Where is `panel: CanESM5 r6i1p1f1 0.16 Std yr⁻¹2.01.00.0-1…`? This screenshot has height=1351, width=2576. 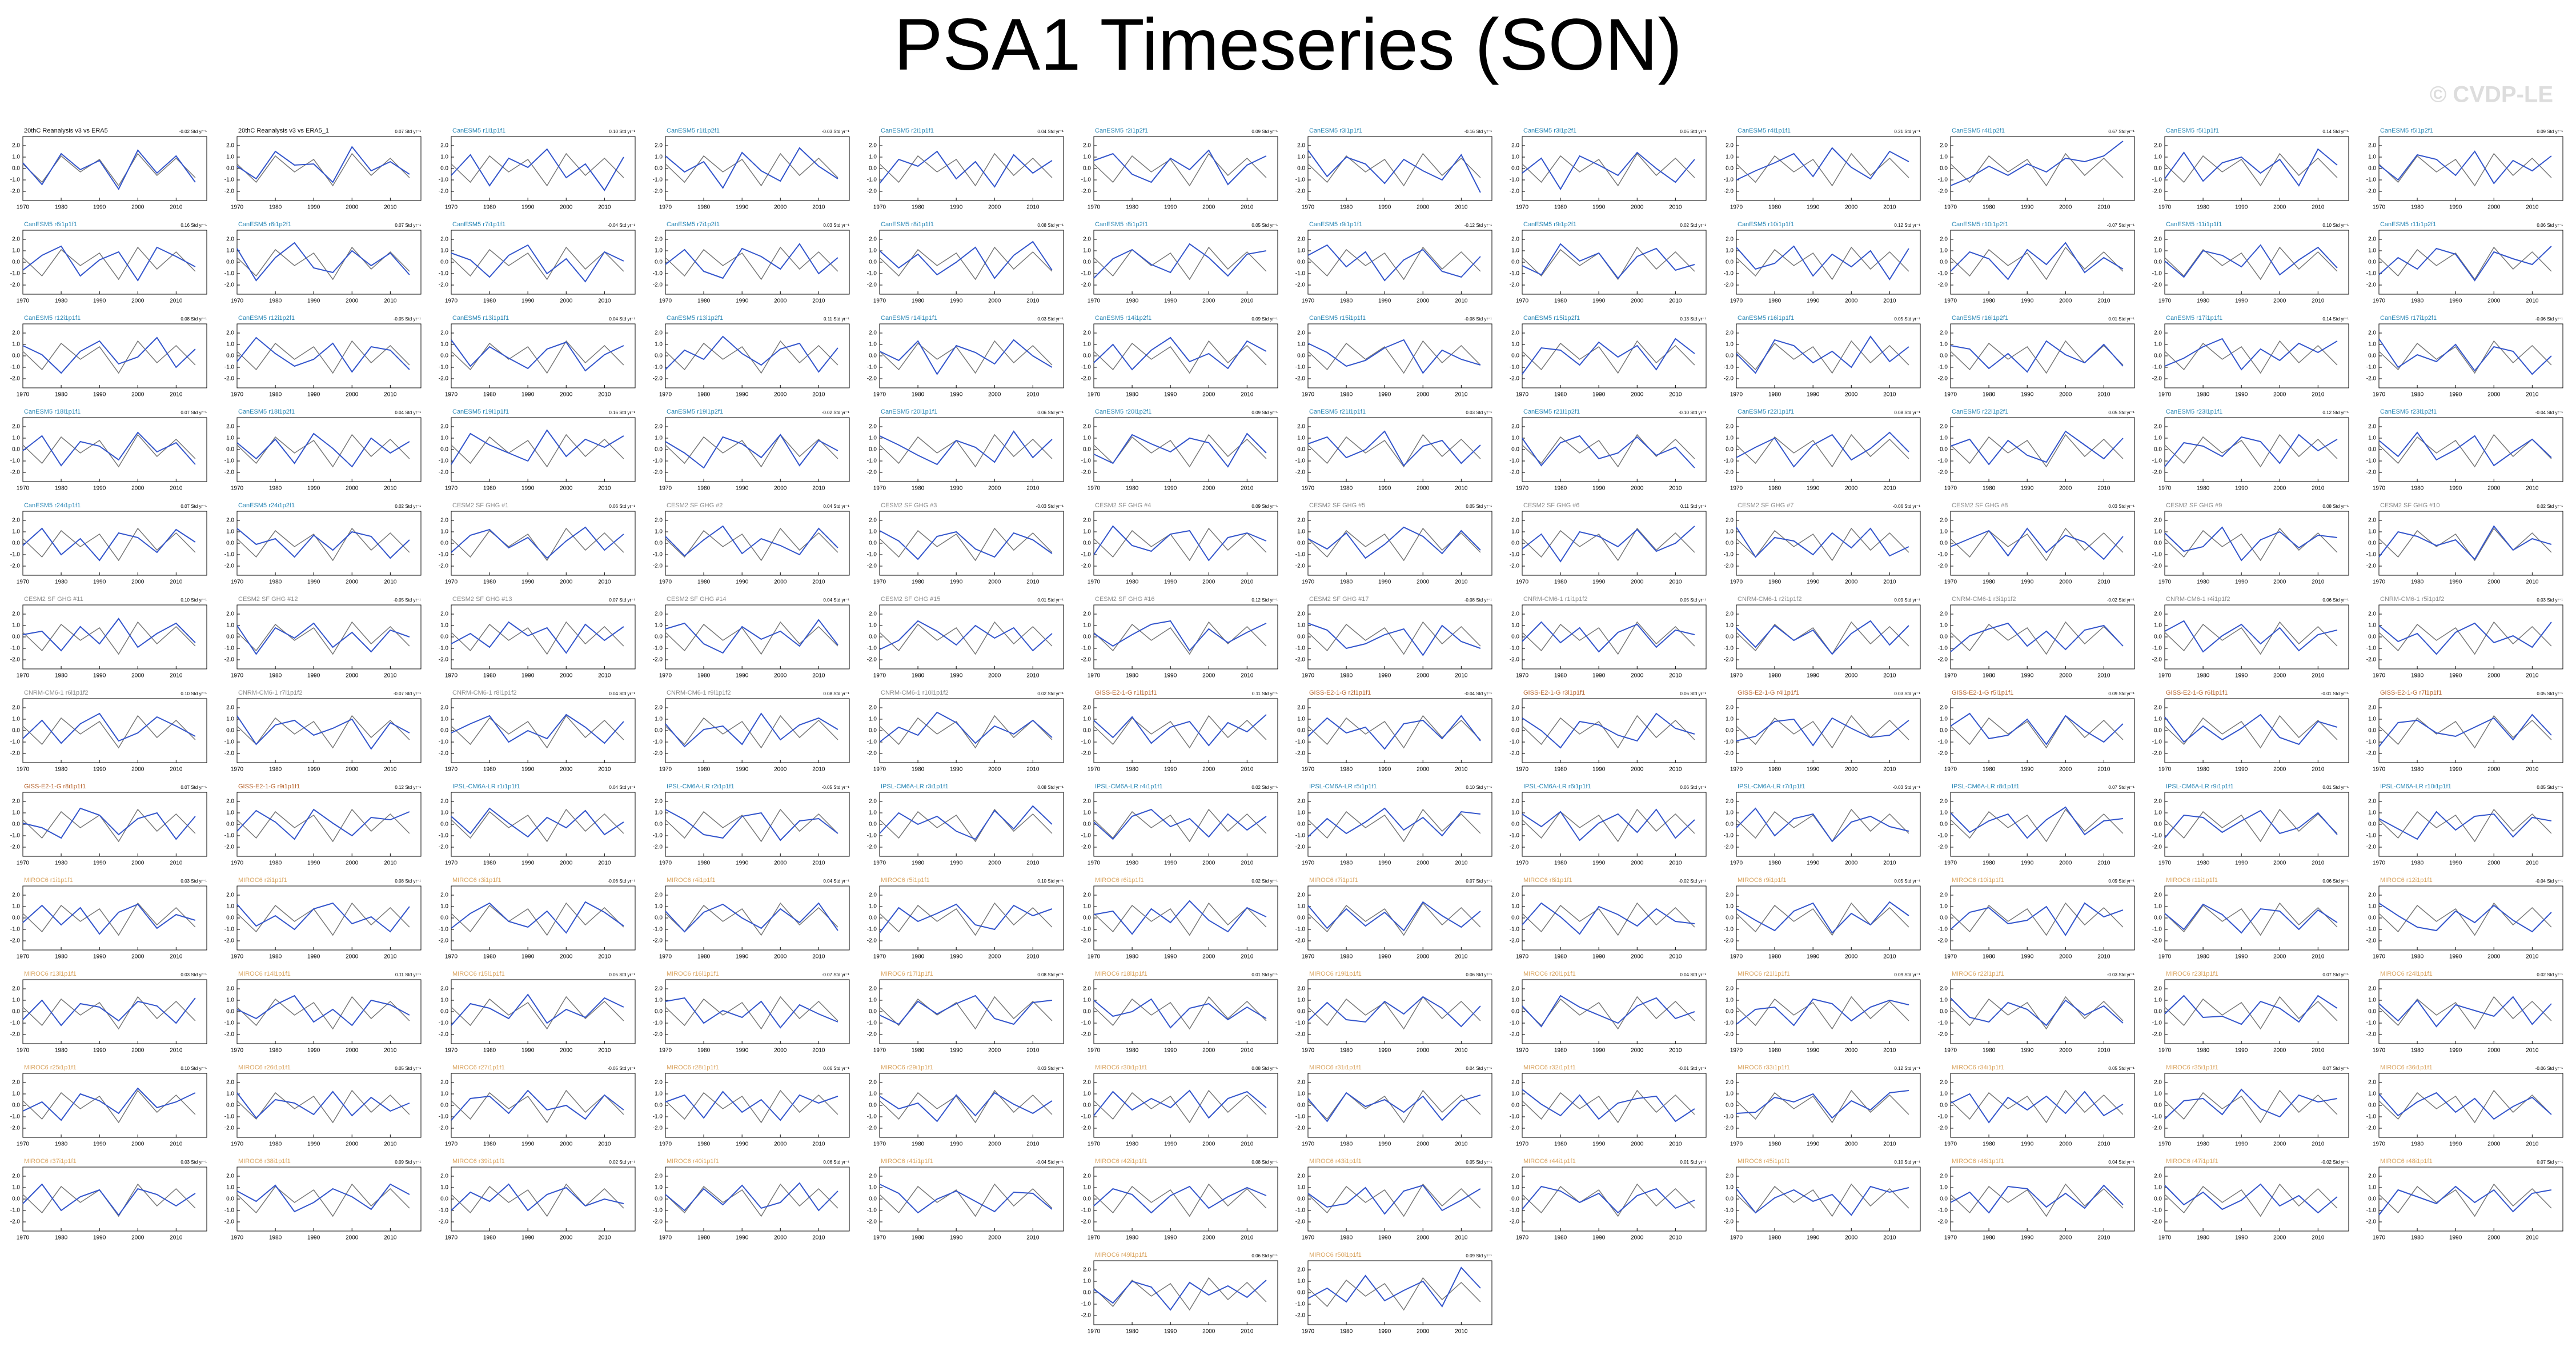
panel: CanESM5 r6i1p1f1 0.16 Std yr⁻¹2.01.00.0-1… is located at coordinates (108, 262).